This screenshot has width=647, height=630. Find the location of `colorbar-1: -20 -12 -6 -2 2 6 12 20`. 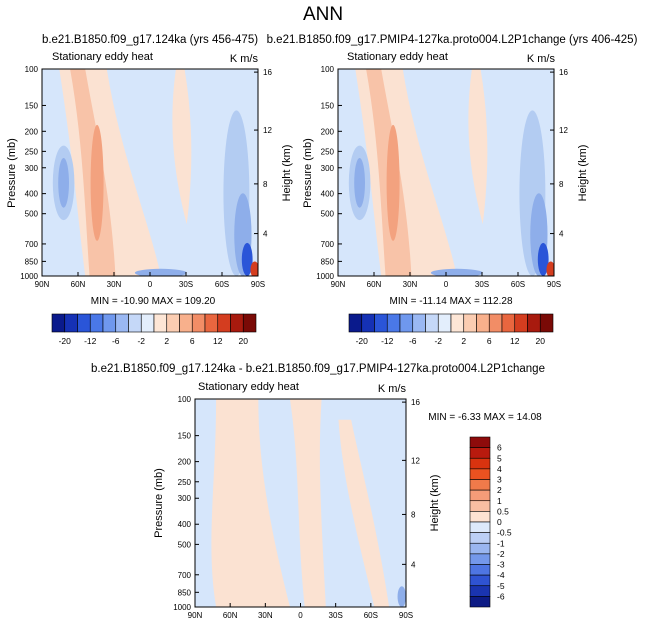

colorbar-1: -20 -12 -6 -2 2 6 12 20 is located at coordinates (154, 329).